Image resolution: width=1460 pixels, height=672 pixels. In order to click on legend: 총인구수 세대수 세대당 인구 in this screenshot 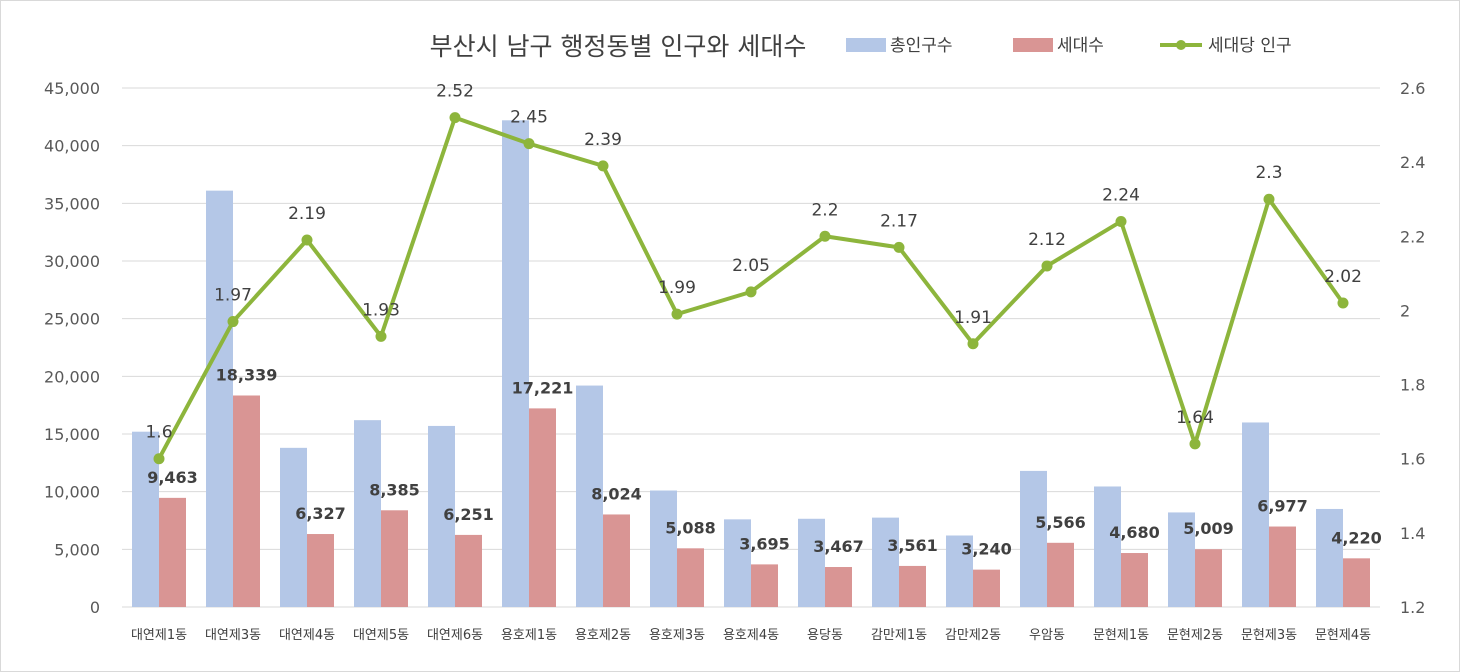, I will do `click(1069, 46)`.